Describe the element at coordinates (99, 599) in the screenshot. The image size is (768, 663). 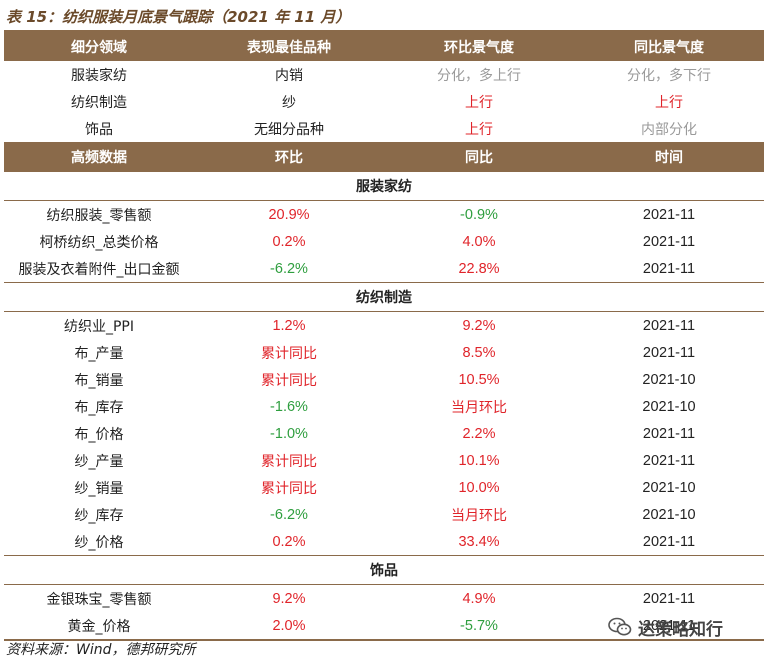
I see `indicator-cell: 金银珠宝_零售额` at that location.